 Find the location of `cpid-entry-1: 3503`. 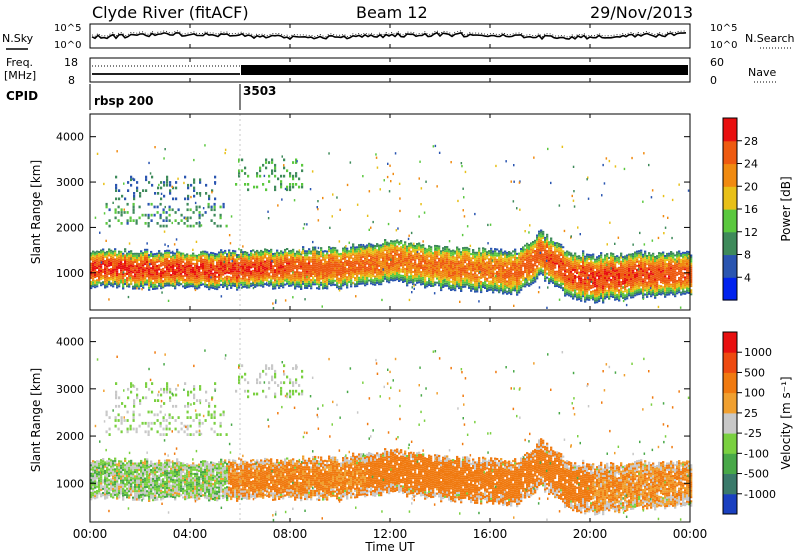

cpid-entry-1: 3503 is located at coordinates (259, 91).